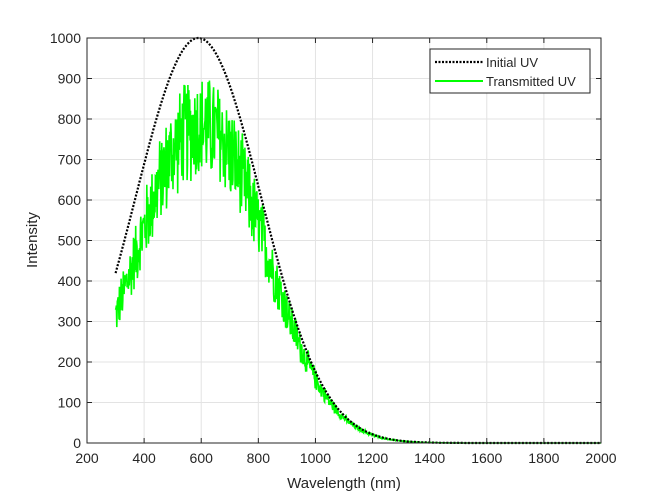 This screenshot has height=503, width=665. What do you see at coordinates (429, 458) in the screenshot?
I see `x-tick-label: 1400` at bounding box center [429, 458].